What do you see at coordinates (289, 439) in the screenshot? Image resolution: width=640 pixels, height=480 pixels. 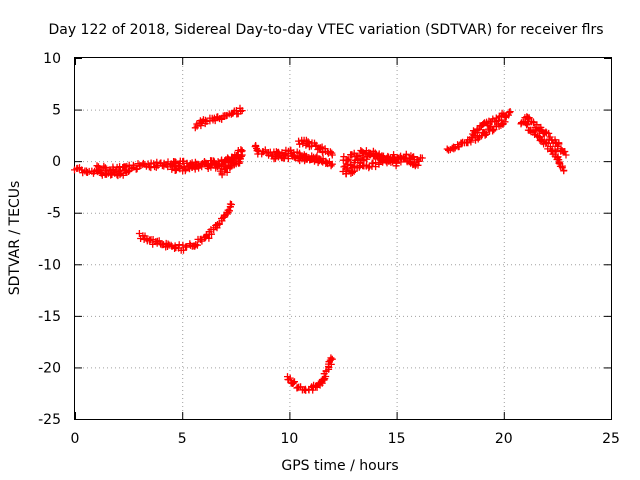 I see `x-tick-label: 10` at bounding box center [289, 439].